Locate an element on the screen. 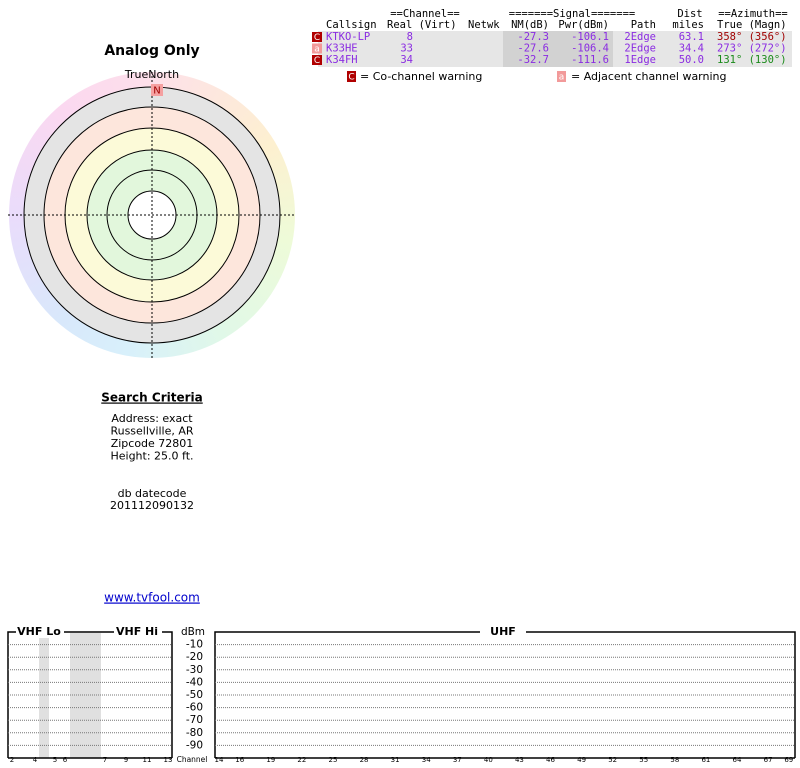 This screenshot has width=800, height=768. channel-label: 19 is located at coordinates (270, 760).